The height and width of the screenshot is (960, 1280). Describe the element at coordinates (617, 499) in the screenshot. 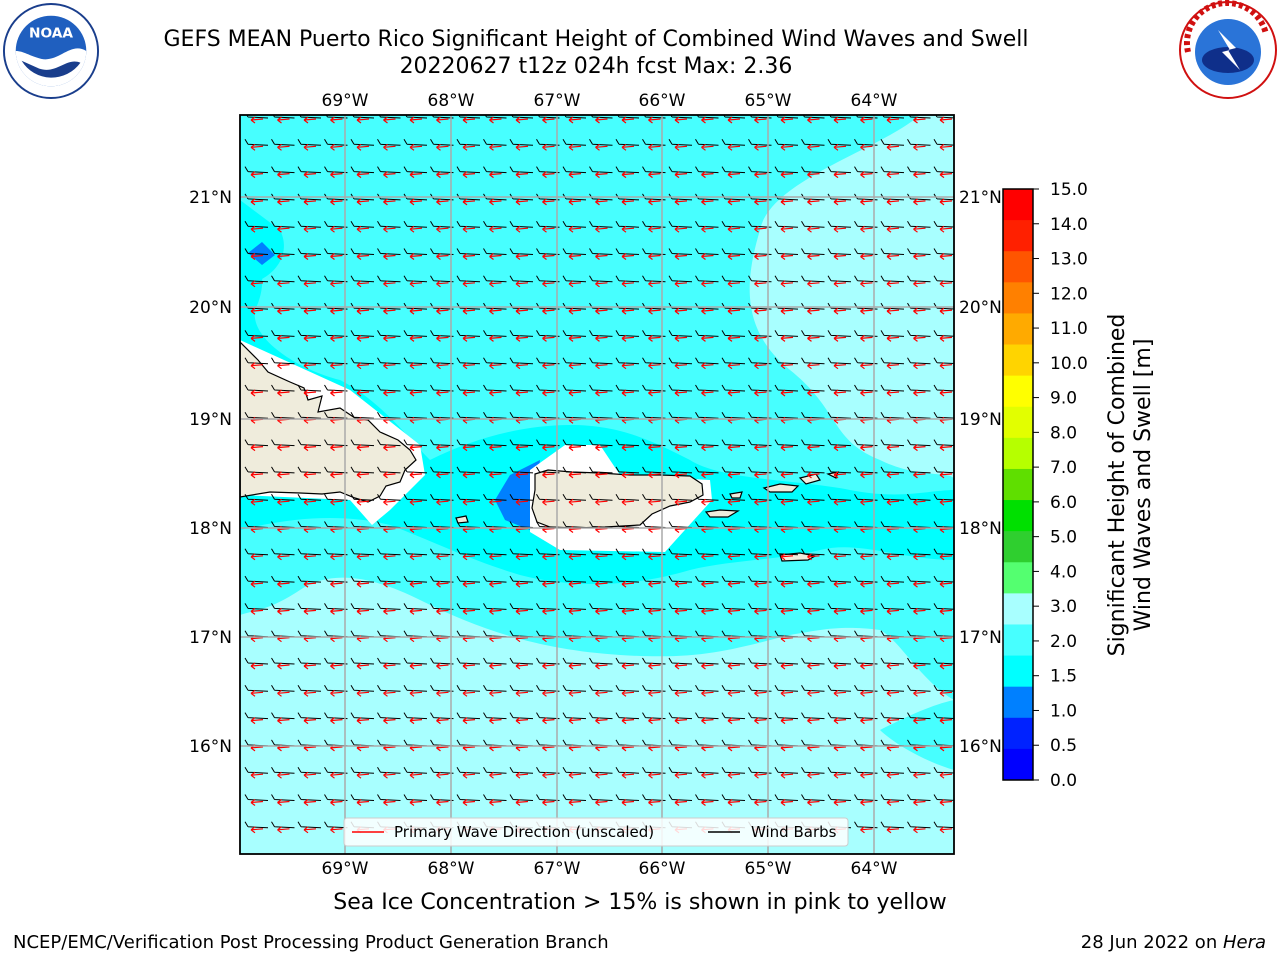

I see `land-puerto-rico` at that location.